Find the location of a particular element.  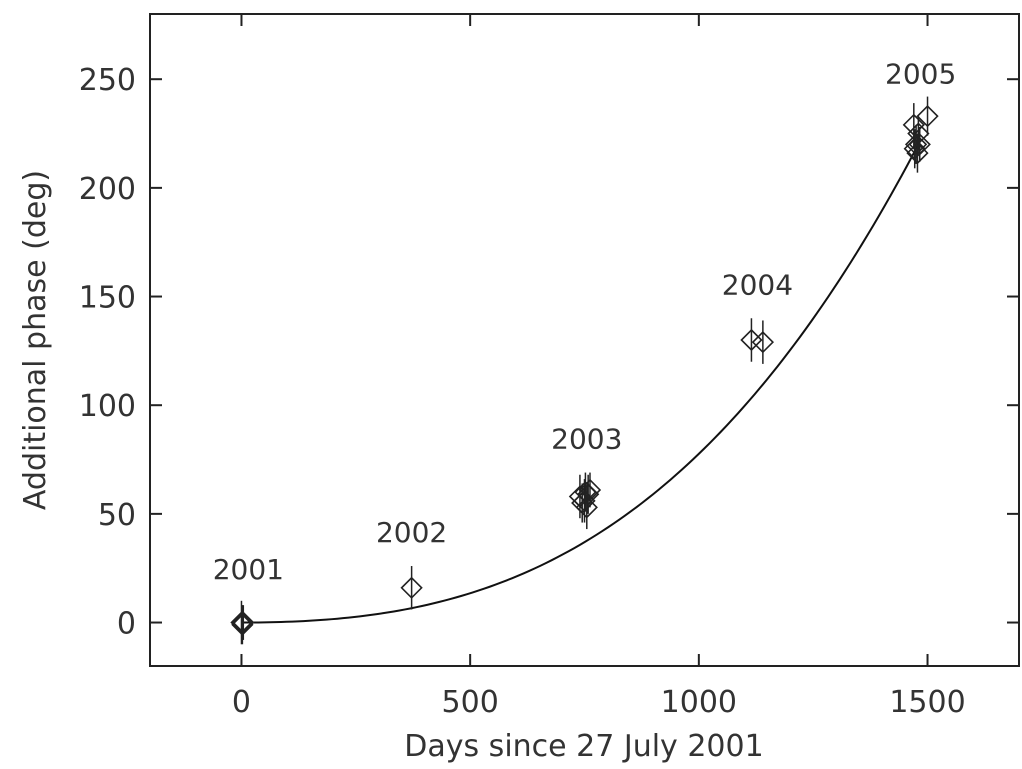

year-label: 2005 is located at coordinates (920, 74).